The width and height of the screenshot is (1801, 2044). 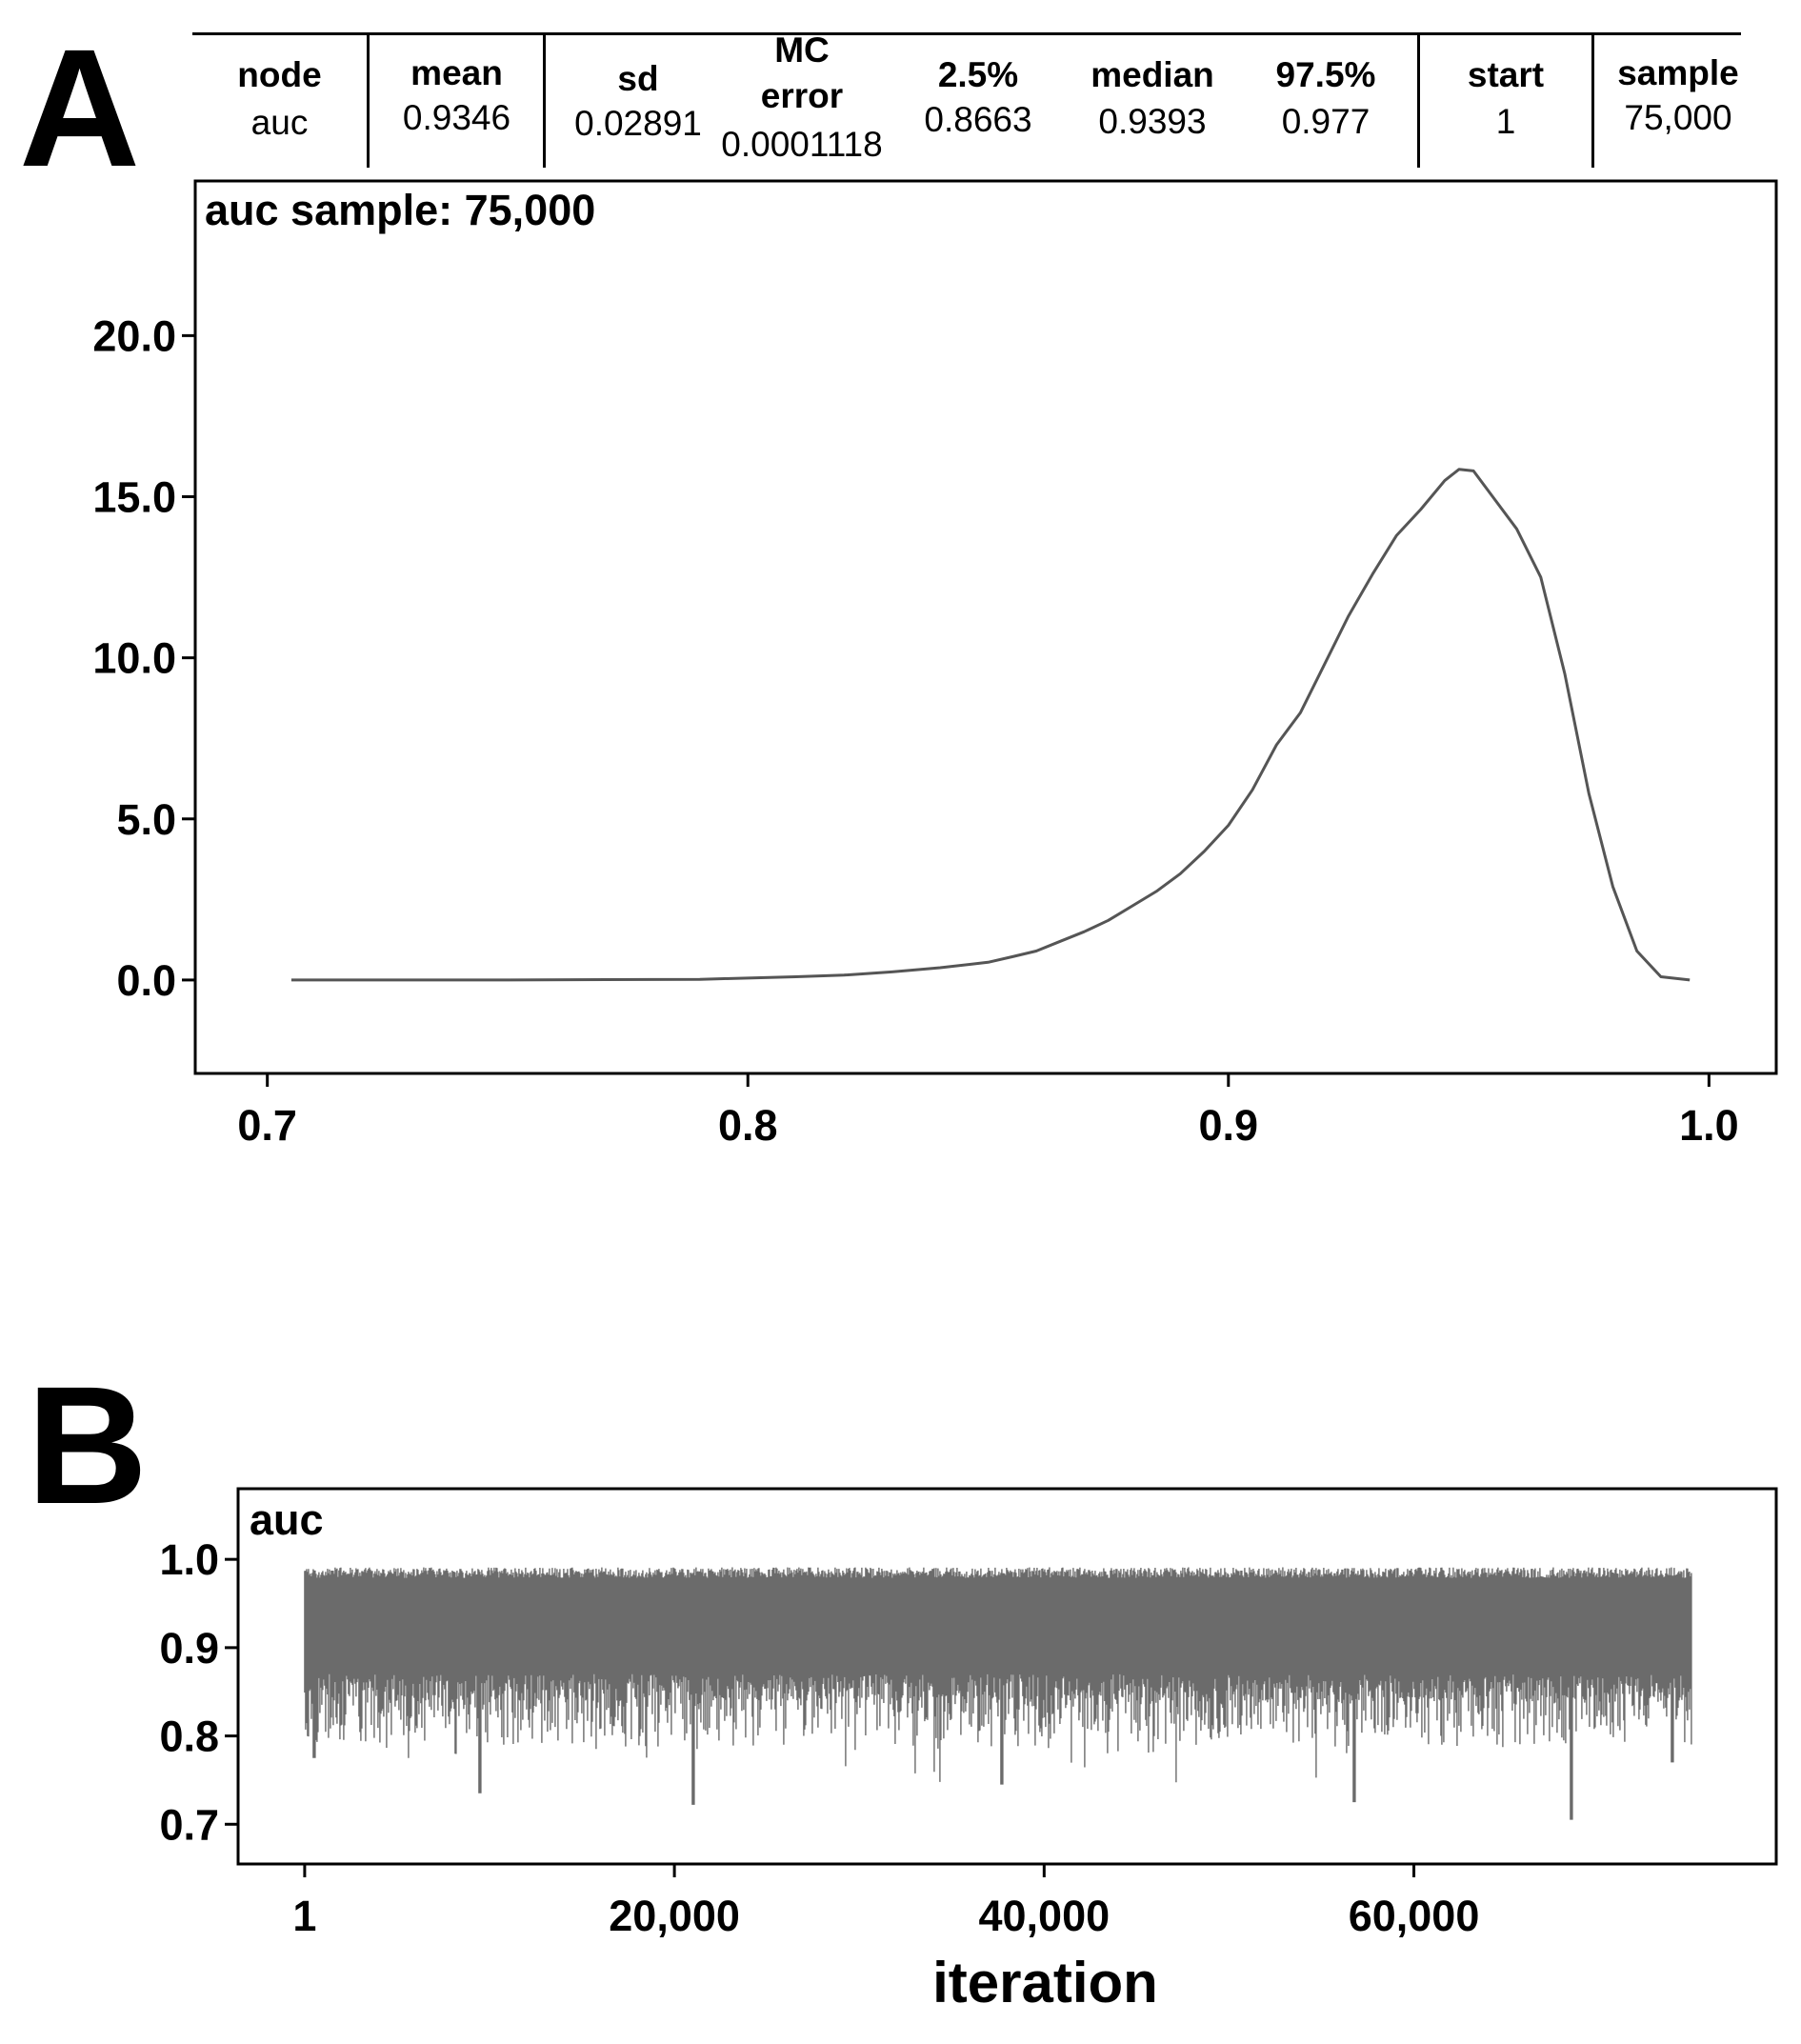 What do you see at coordinates (638, 100) in the screenshot?
I see `sd-column: sd 0.02891` at bounding box center [638, 100].